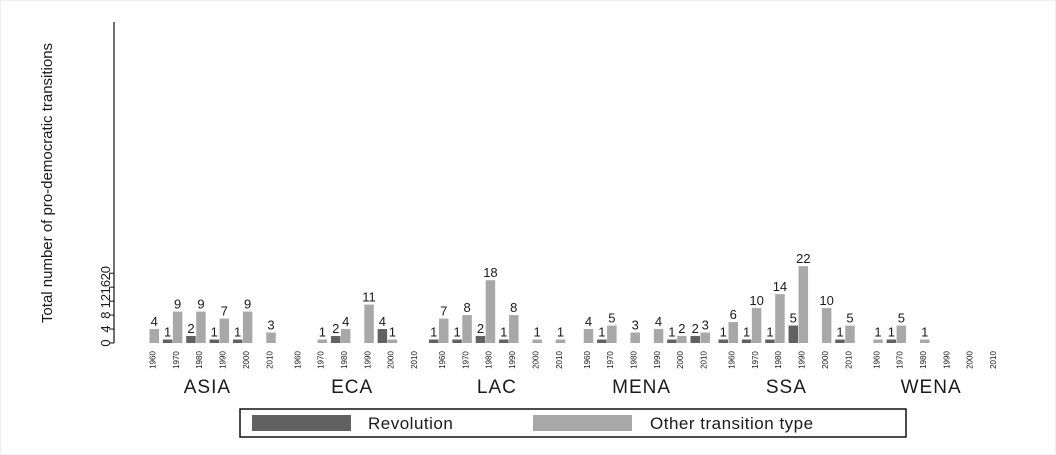  What do you see at coordinates (793, 318) in the screenshot?
I see `bar-value-label-revolution: 5` at bounding box center [793, 318].